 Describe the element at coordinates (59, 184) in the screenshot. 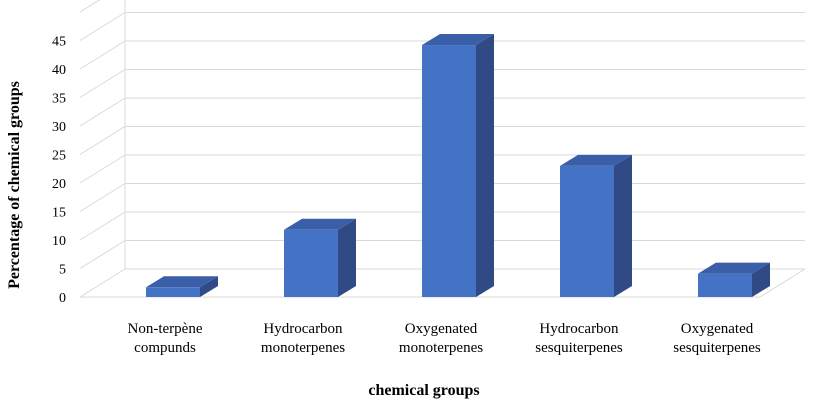

I see `y-tick-label: 20` at that location.